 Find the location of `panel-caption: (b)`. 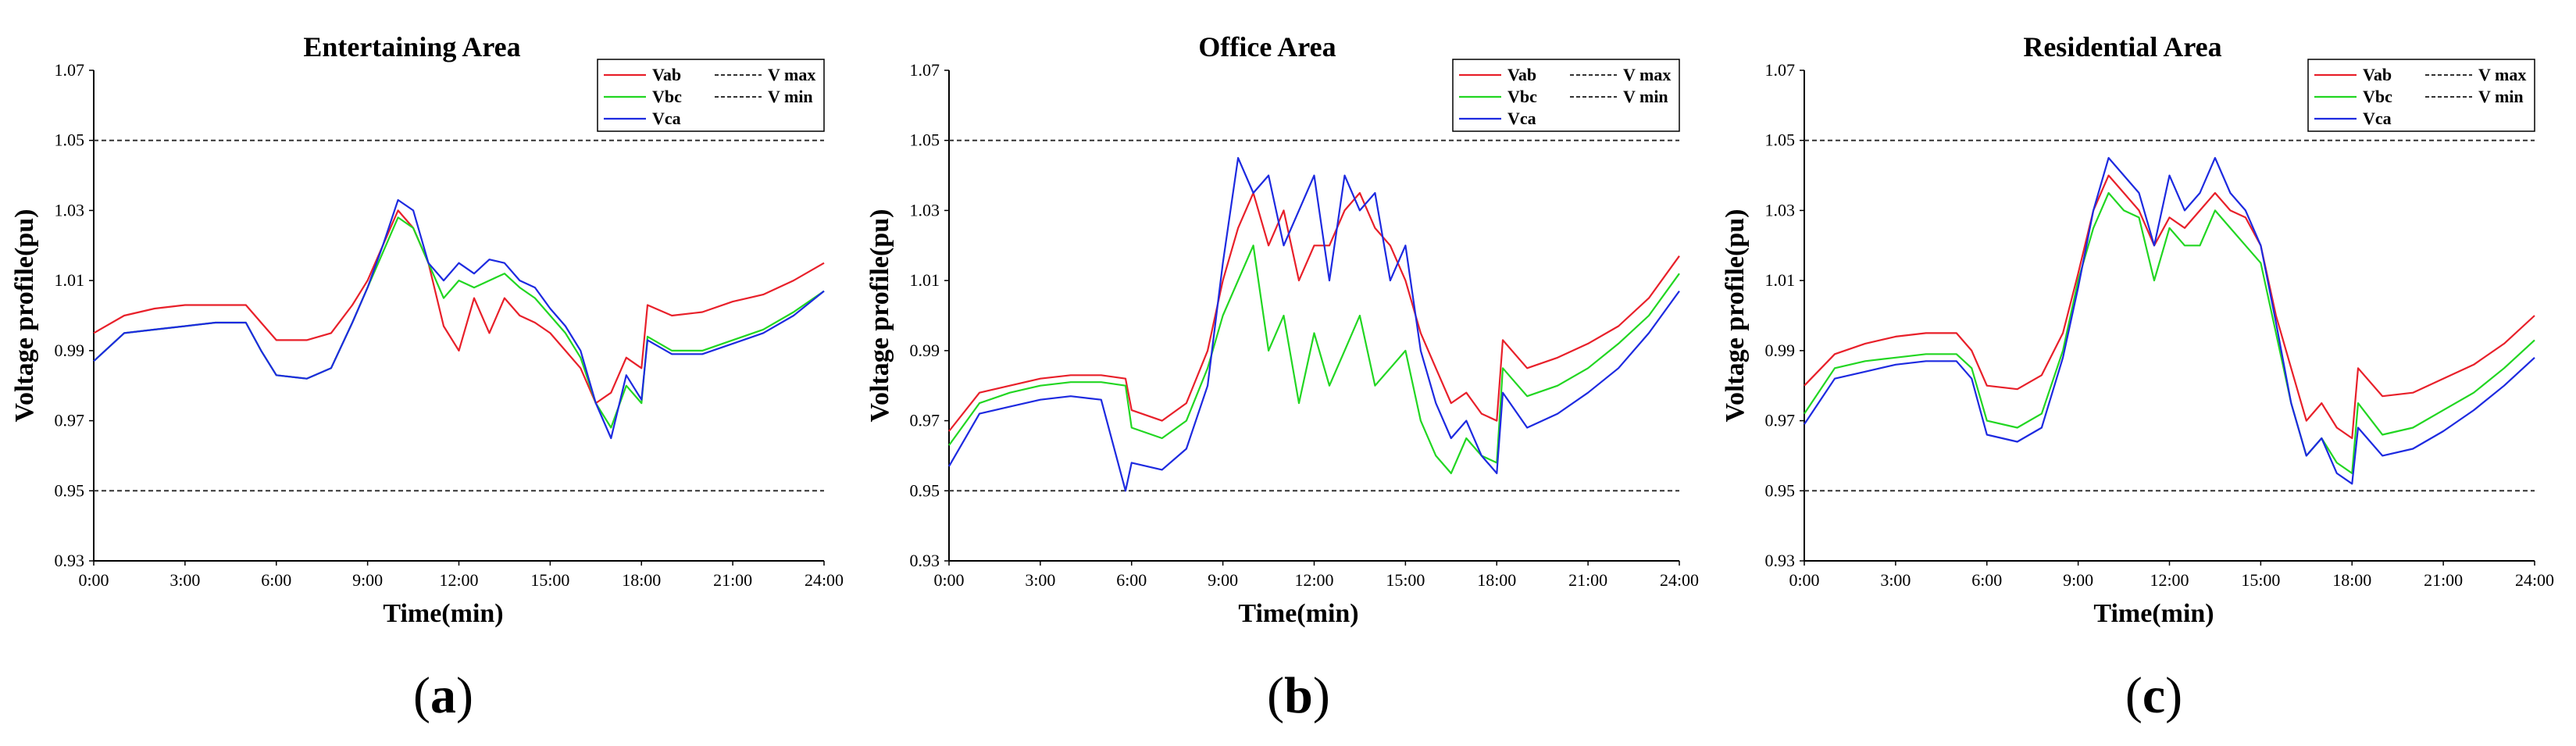

panel-caption: (b) is located at coordinates (1298, 695).